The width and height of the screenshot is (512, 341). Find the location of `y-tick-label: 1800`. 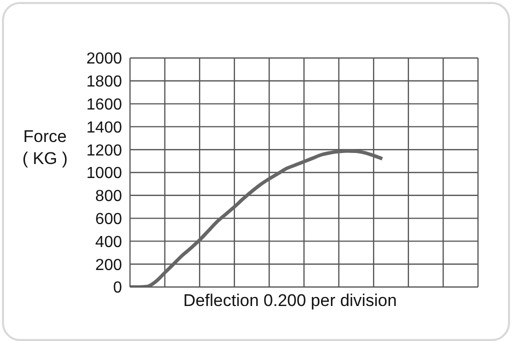

y-tick-label: 1800 is located at coordinates (104, 82).